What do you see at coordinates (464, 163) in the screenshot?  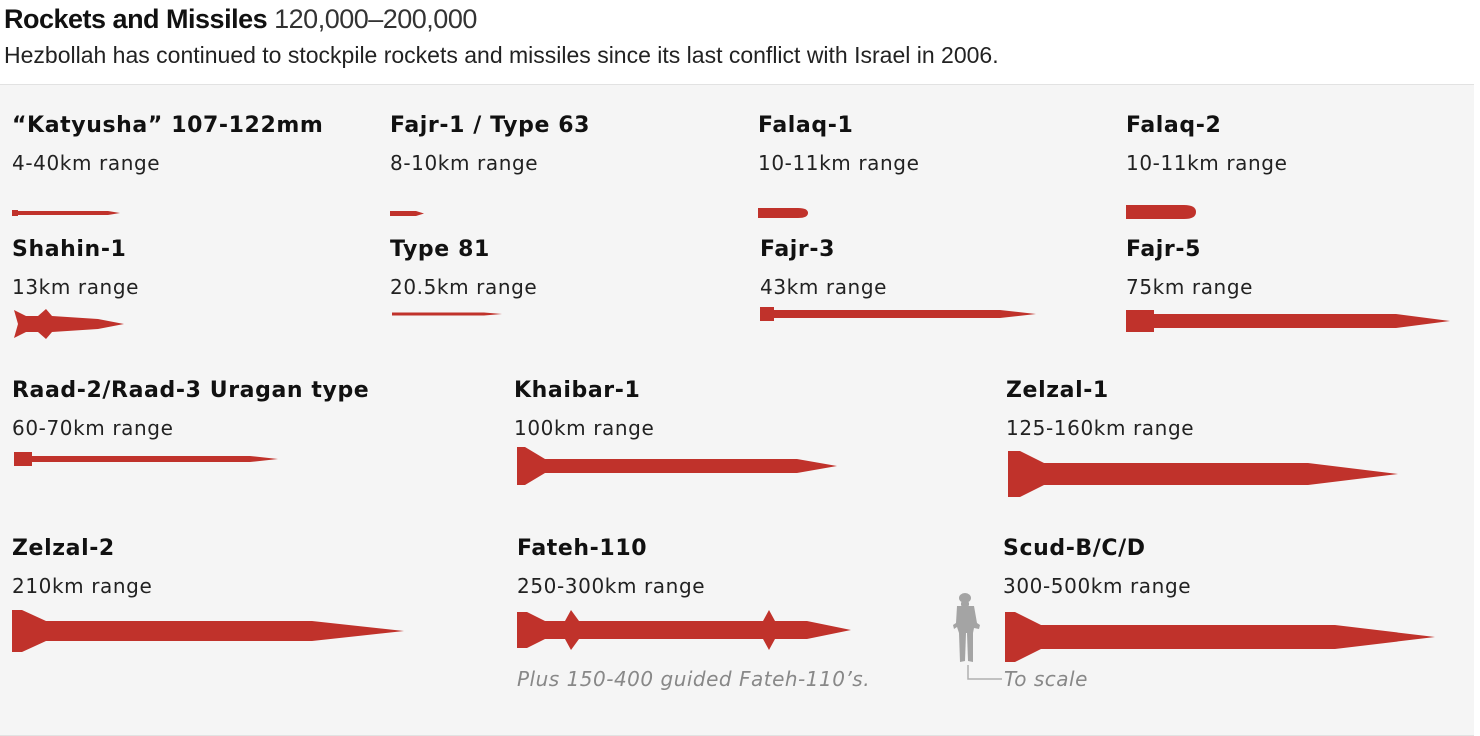 I see `rocket-range: 8-10km range` at bounding box center [464, 163].